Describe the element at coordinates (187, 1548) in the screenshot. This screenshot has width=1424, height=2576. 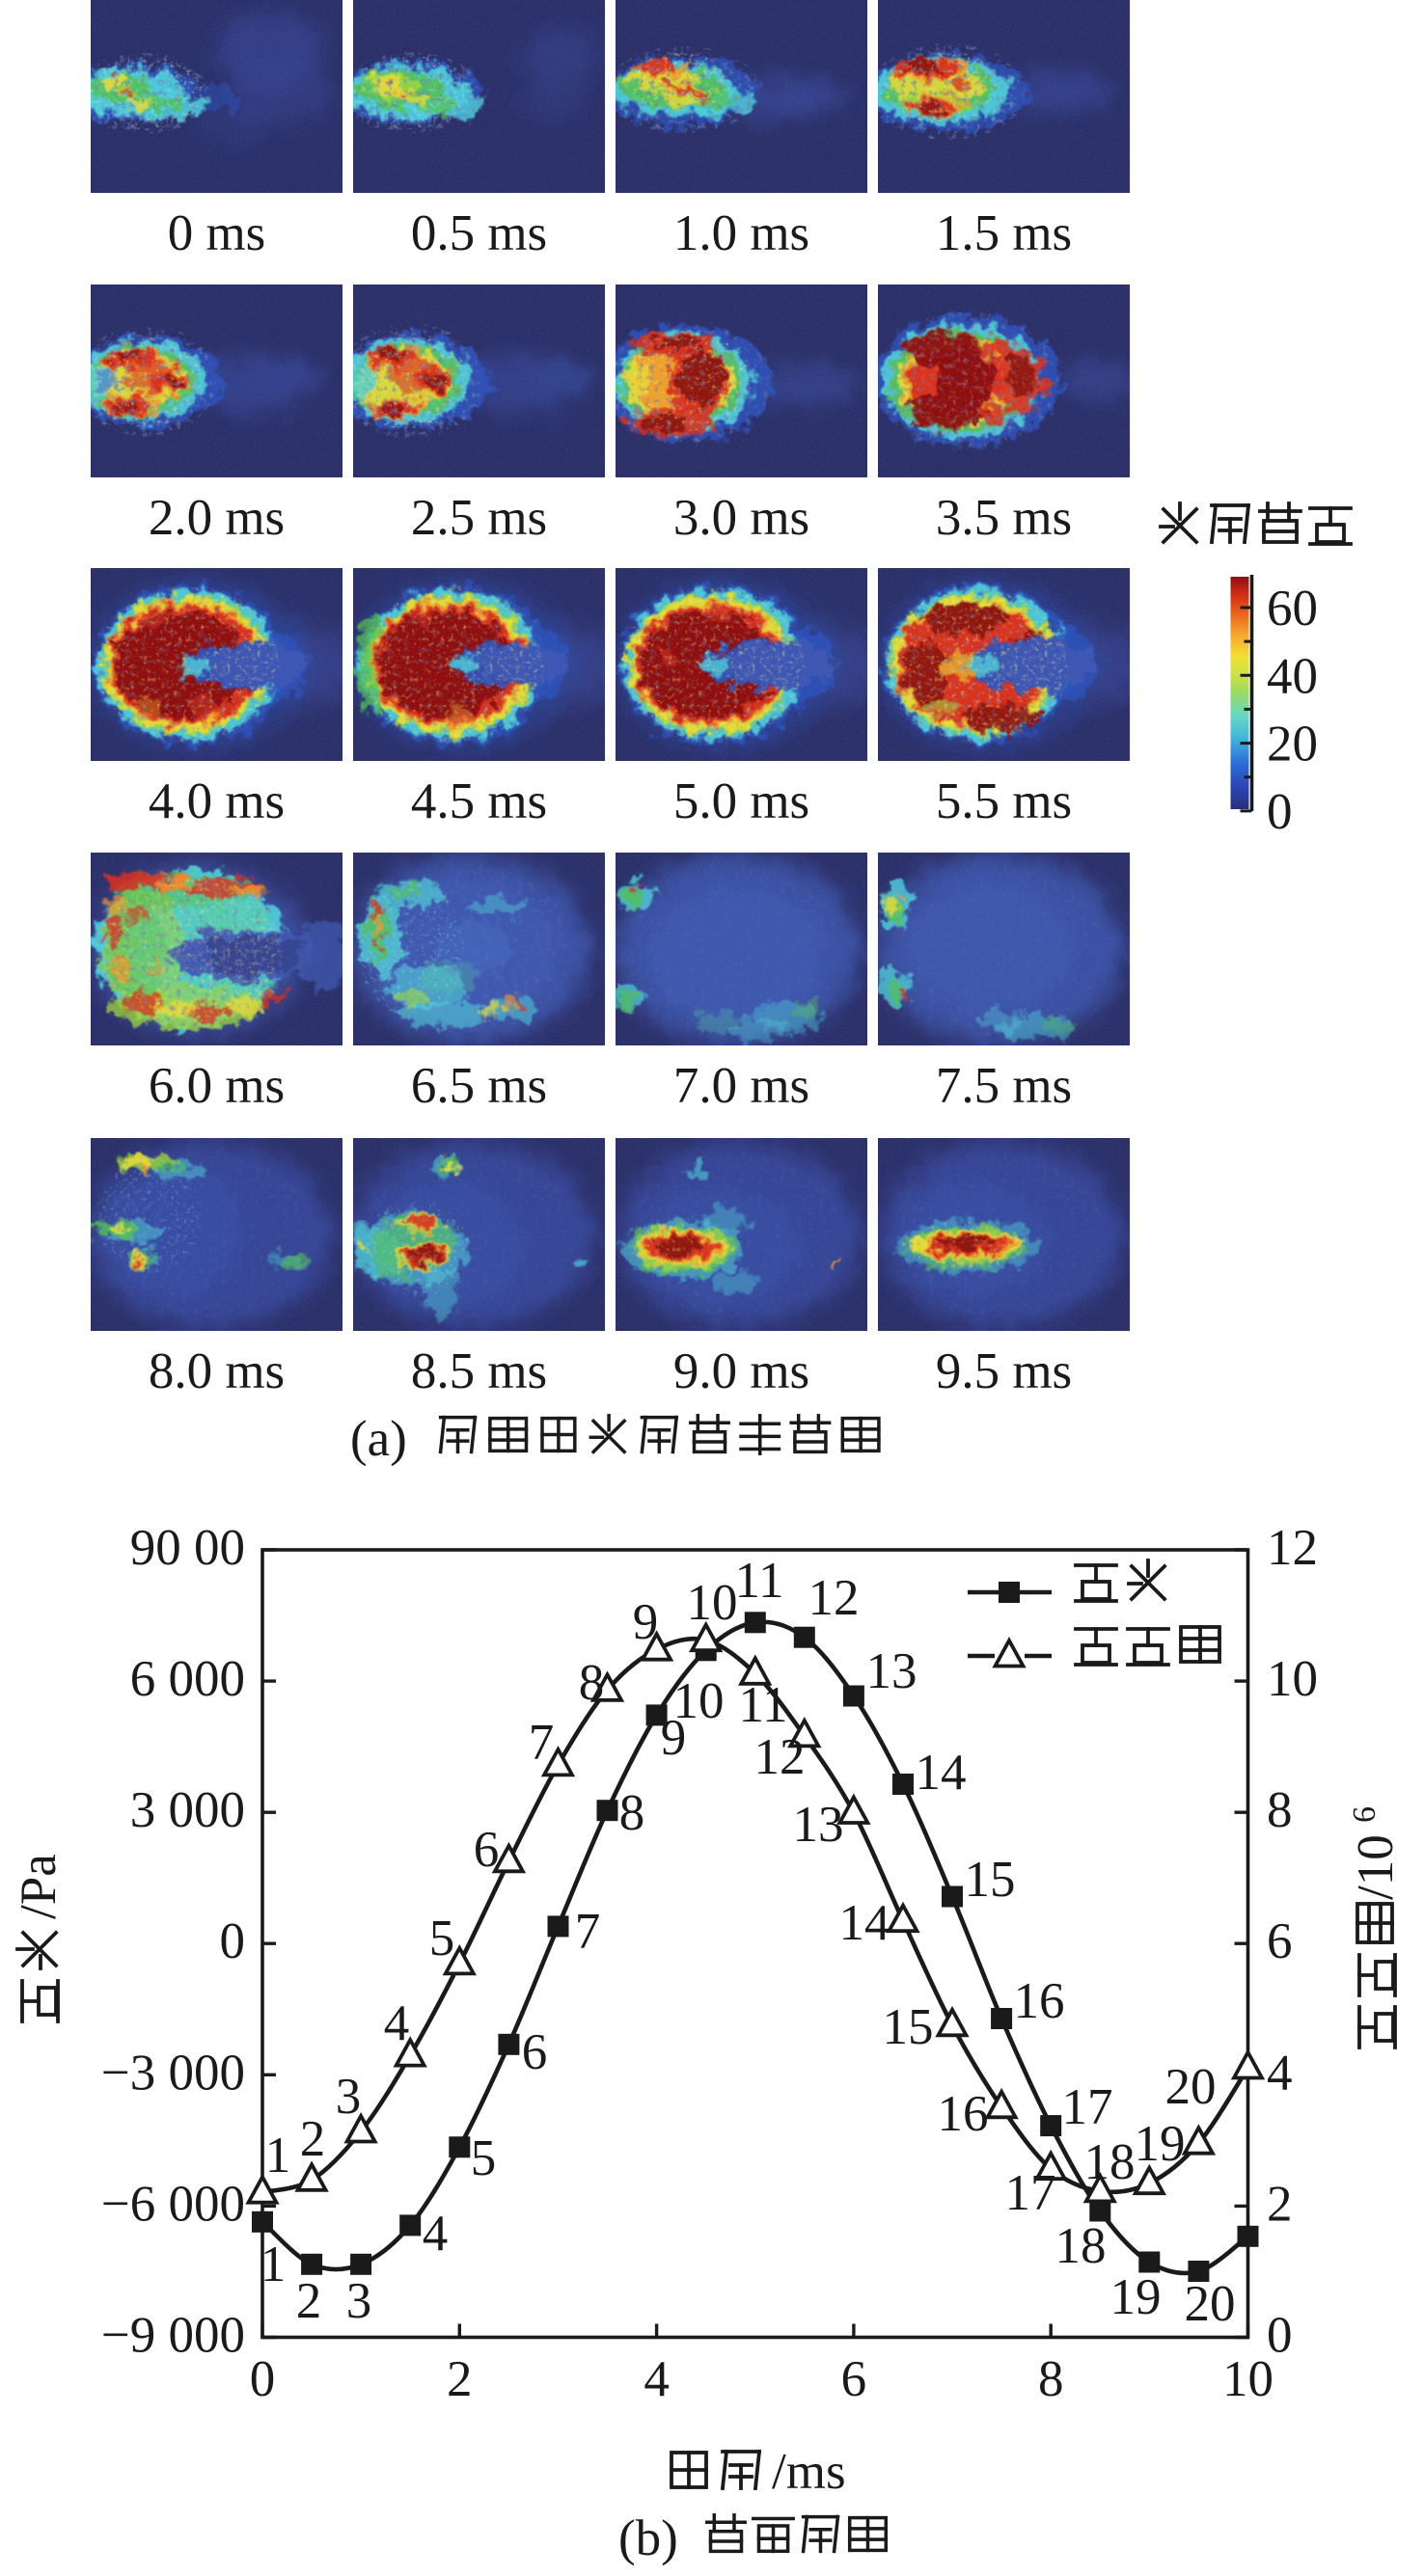
I see `svg-text: 90 00` at that location.